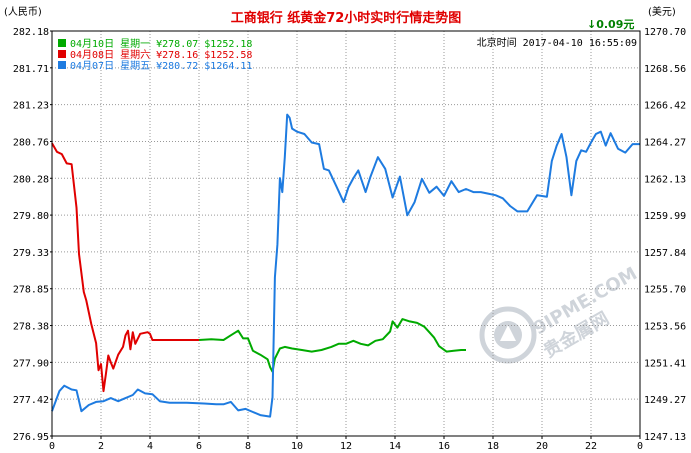  What do you see at coordinates (31, 363) in the screenshot?
I see `y-tick-left-label: 277.90` at bounding box center [31, 363].